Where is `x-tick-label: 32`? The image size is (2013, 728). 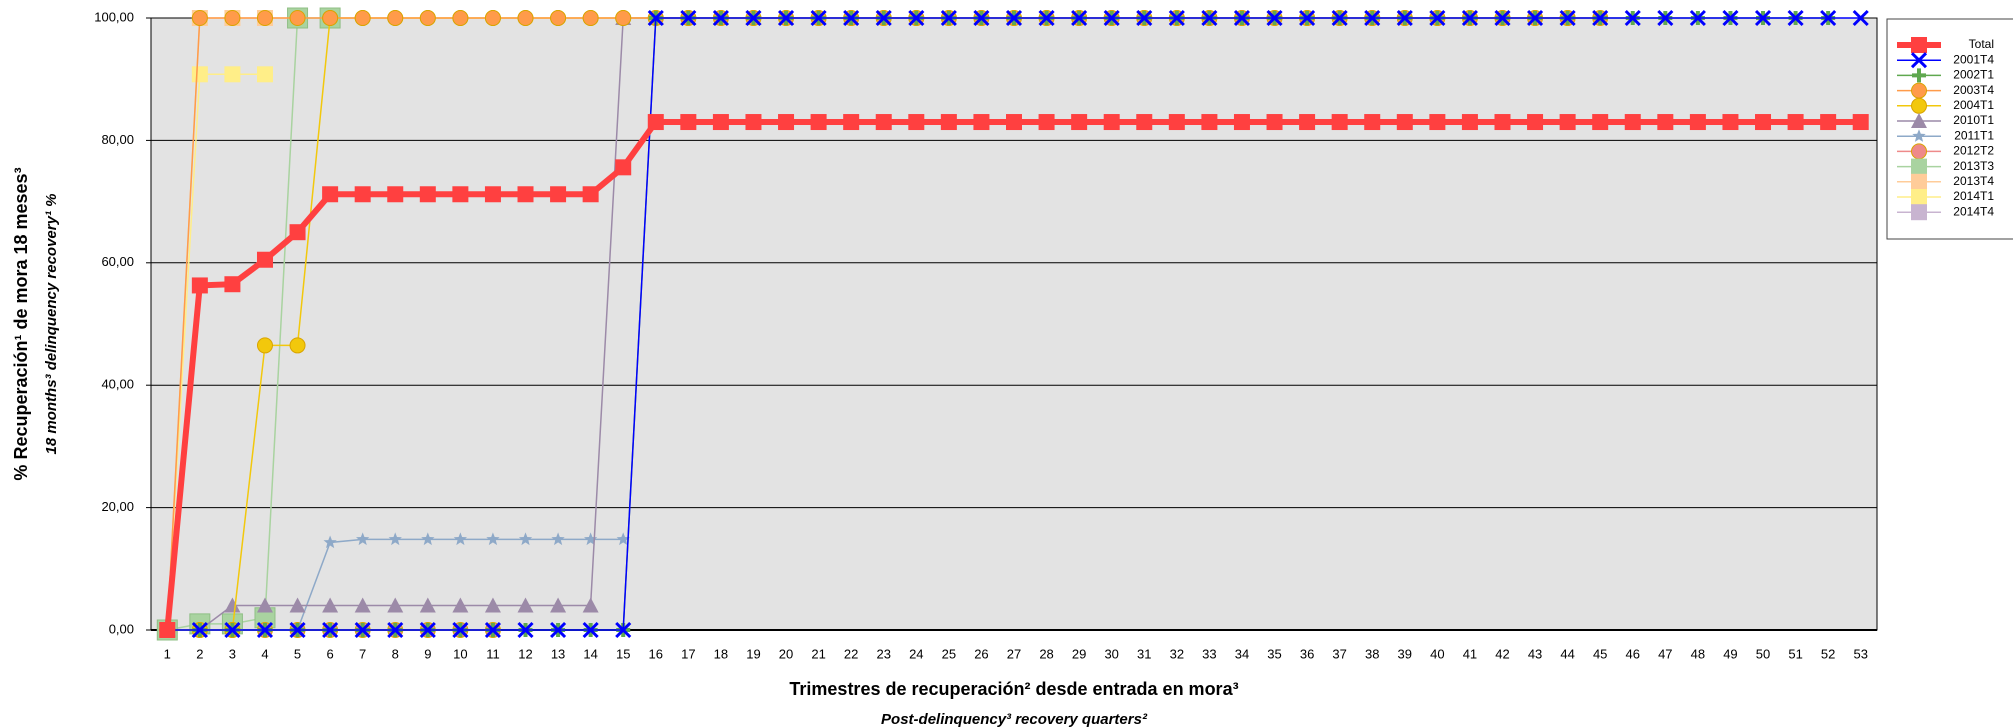 x-tick-label: 32 is located at coordinates (1177, 653).